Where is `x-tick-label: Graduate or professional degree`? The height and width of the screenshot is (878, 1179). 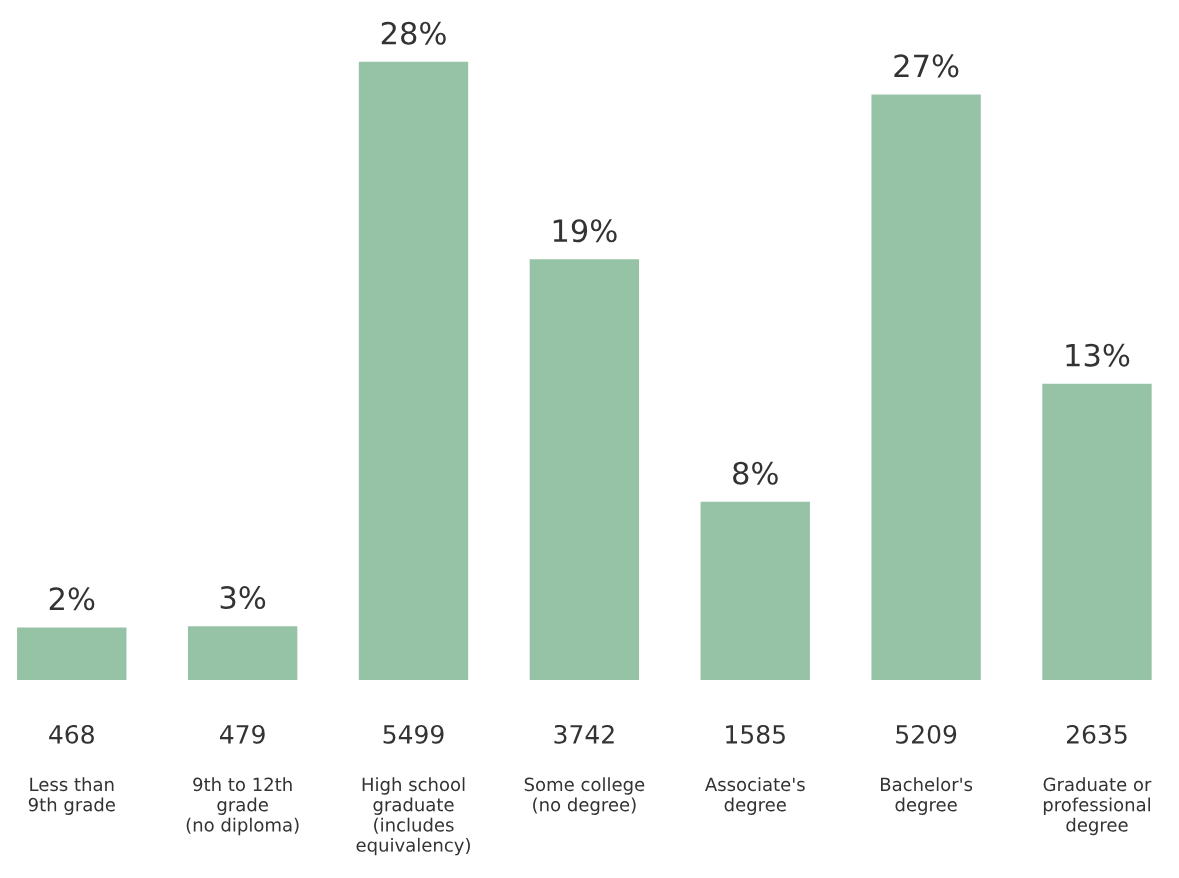 x-tick-label: Graduate or professional degree is located at coordinates (1097, 806).